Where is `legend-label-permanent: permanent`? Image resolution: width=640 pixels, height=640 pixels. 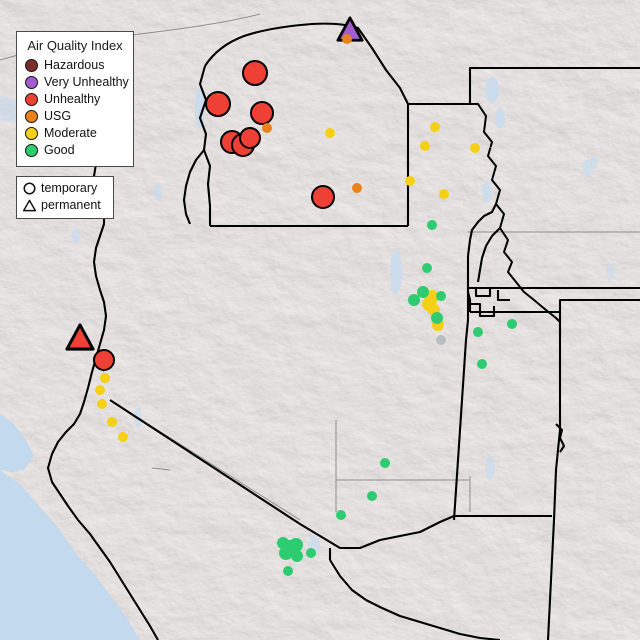 legend-label-permanent: permanent is located at coordinates (71, 205).